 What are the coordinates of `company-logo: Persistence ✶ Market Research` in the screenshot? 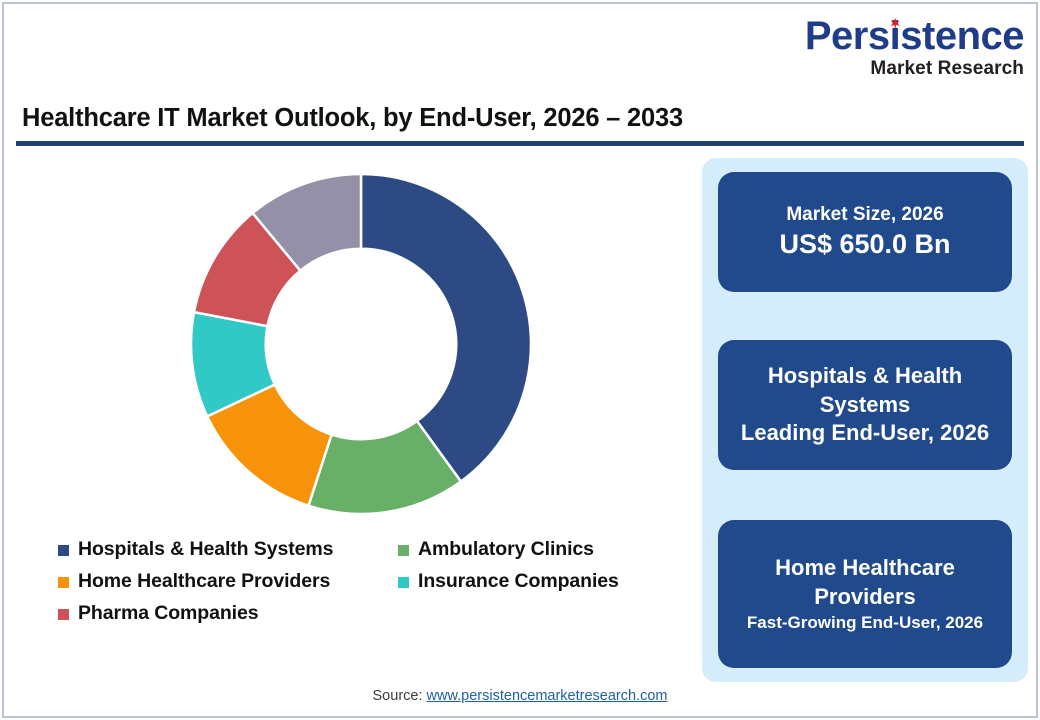 It's located at (914, 46).